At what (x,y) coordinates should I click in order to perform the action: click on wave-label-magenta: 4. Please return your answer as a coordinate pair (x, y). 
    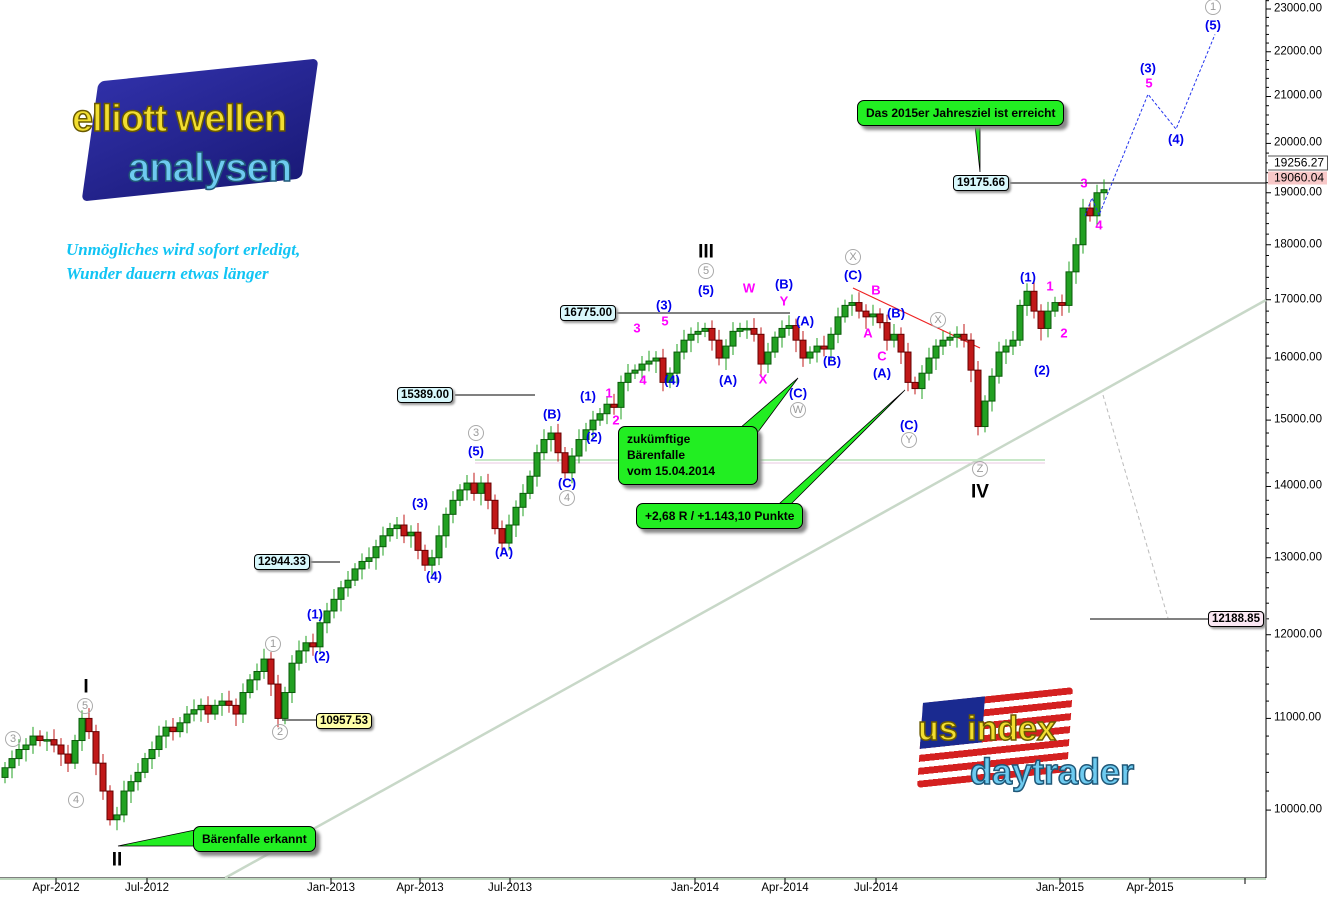
    Looking at the image, I should click on (643, 380).